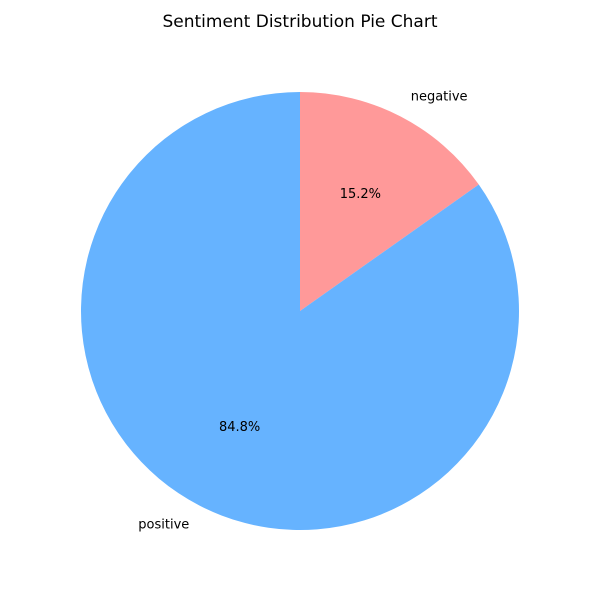 This screenshot has width=600, height=600. What do you see at coordinates (389, 201) in the screenshot?
I see `pie-slice-negative` at bounding box center [389, 201].